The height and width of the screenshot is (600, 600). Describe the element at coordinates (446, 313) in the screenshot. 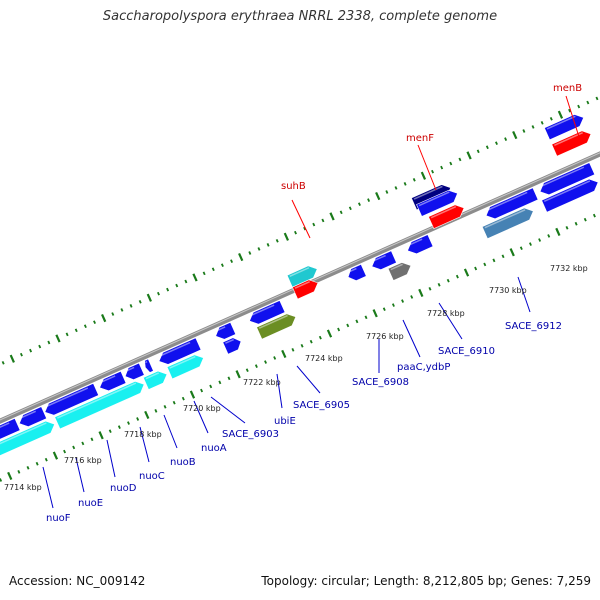

I see `kbp-label: 7728 kbp` at that location.